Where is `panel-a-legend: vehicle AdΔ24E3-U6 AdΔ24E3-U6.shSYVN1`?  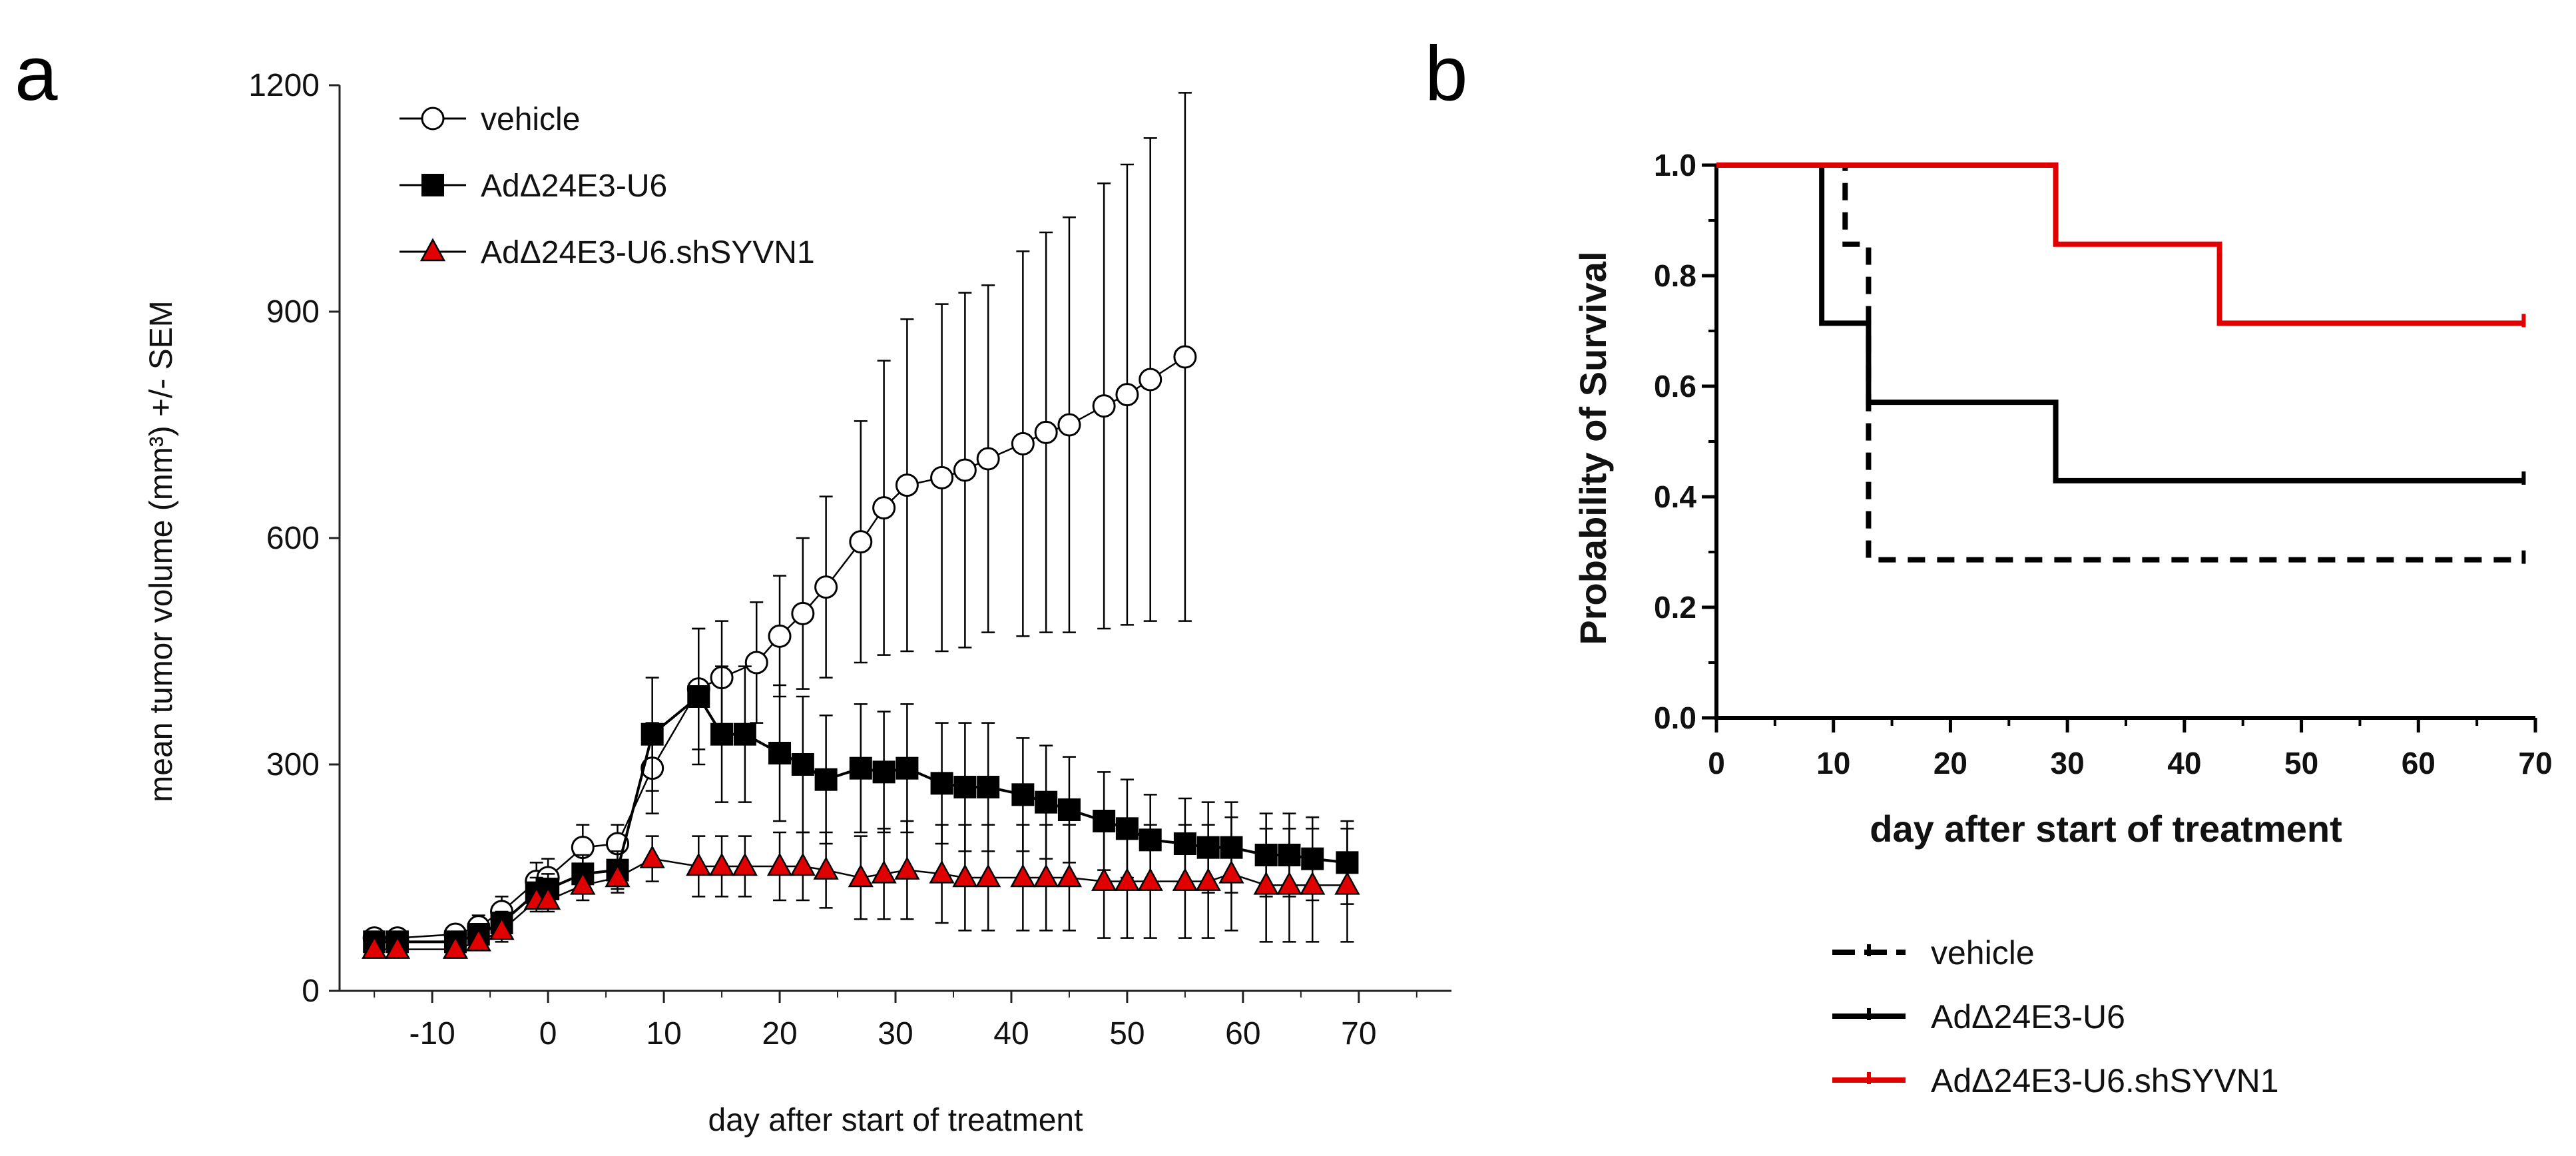
panel-a-legend: vehicle AdΔ24E3-U6 AdΔ24E3-U6.shSYVN1 is located at coordinates (607, 186).